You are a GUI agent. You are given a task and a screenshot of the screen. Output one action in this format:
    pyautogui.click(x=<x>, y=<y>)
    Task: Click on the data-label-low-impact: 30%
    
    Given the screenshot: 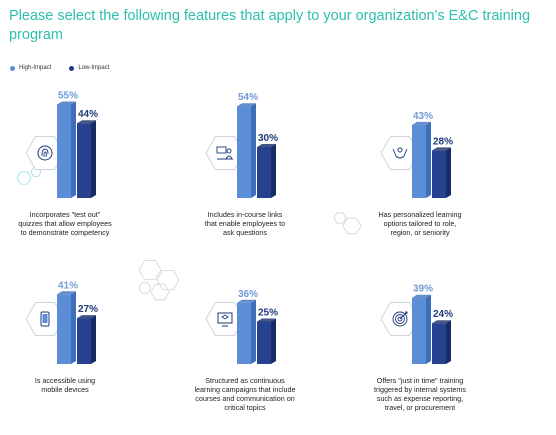 What is the action you would take?
    pyautogui.click(x=268, y=138)
    